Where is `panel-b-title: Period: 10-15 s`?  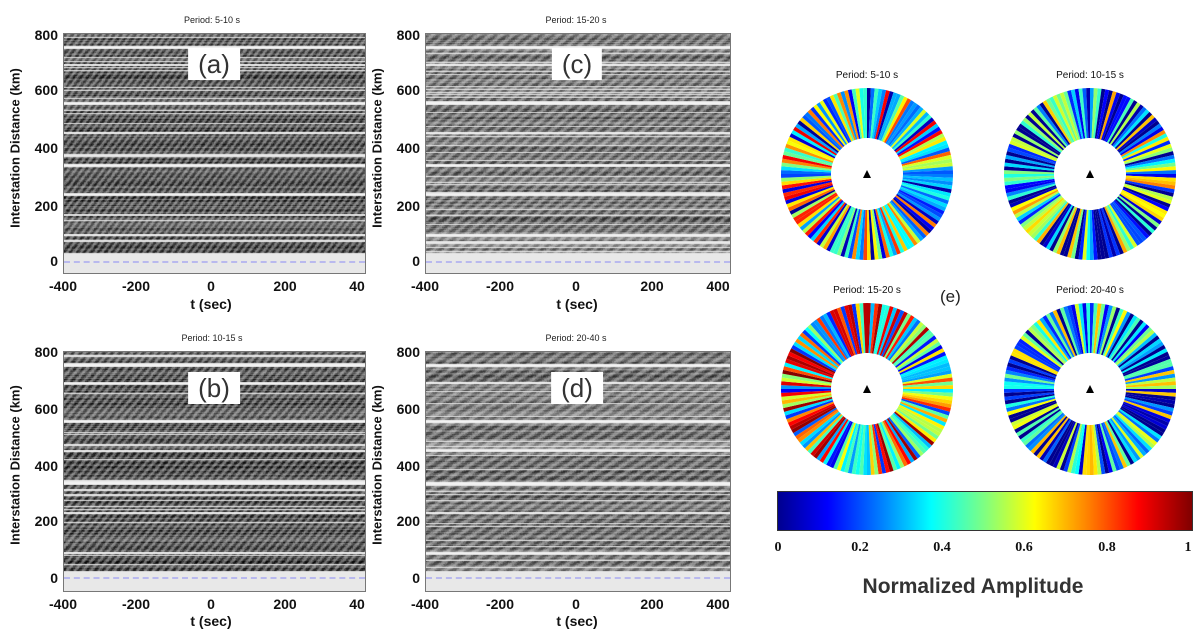 panel-b-title: Period: 10-15 s is located at coordinates (212, 338).